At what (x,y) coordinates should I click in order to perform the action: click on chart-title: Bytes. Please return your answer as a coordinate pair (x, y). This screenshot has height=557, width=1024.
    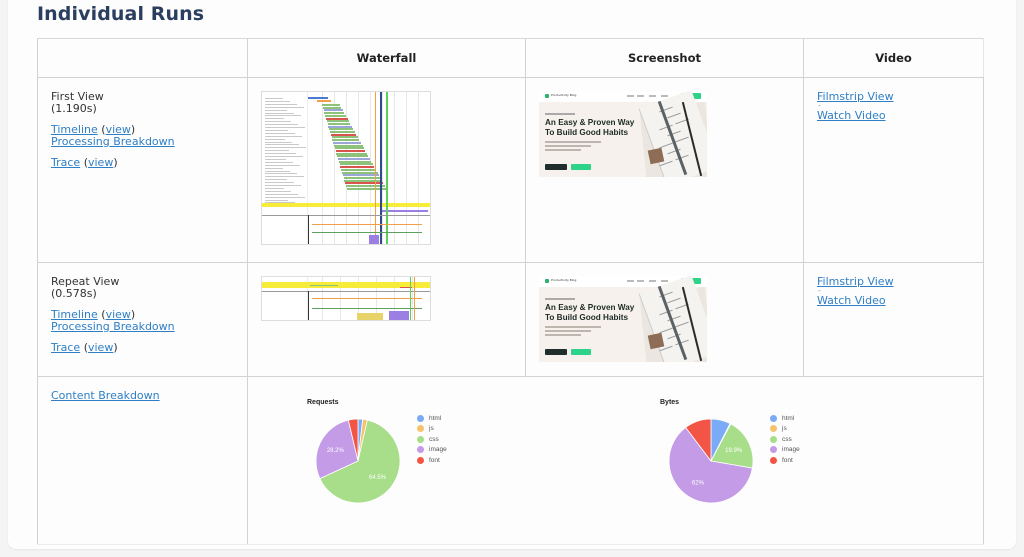
    Looking at the image, I should click on (670, 402).